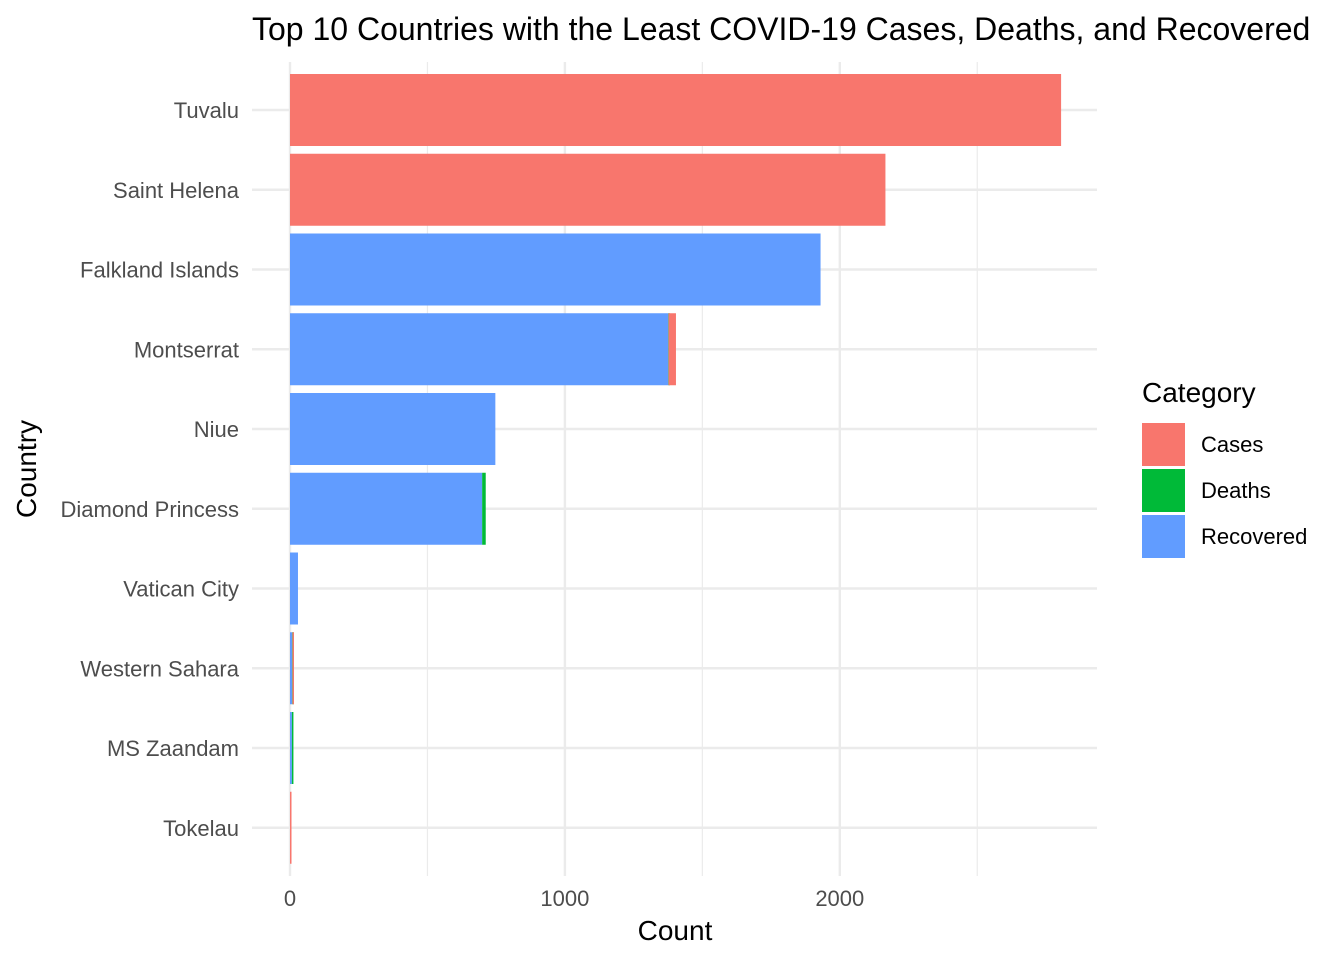 Image resolution: width=1344 pixels, height=965 pixels. I want to click on y-tick-label: Saint Helena, so click(176, 190).